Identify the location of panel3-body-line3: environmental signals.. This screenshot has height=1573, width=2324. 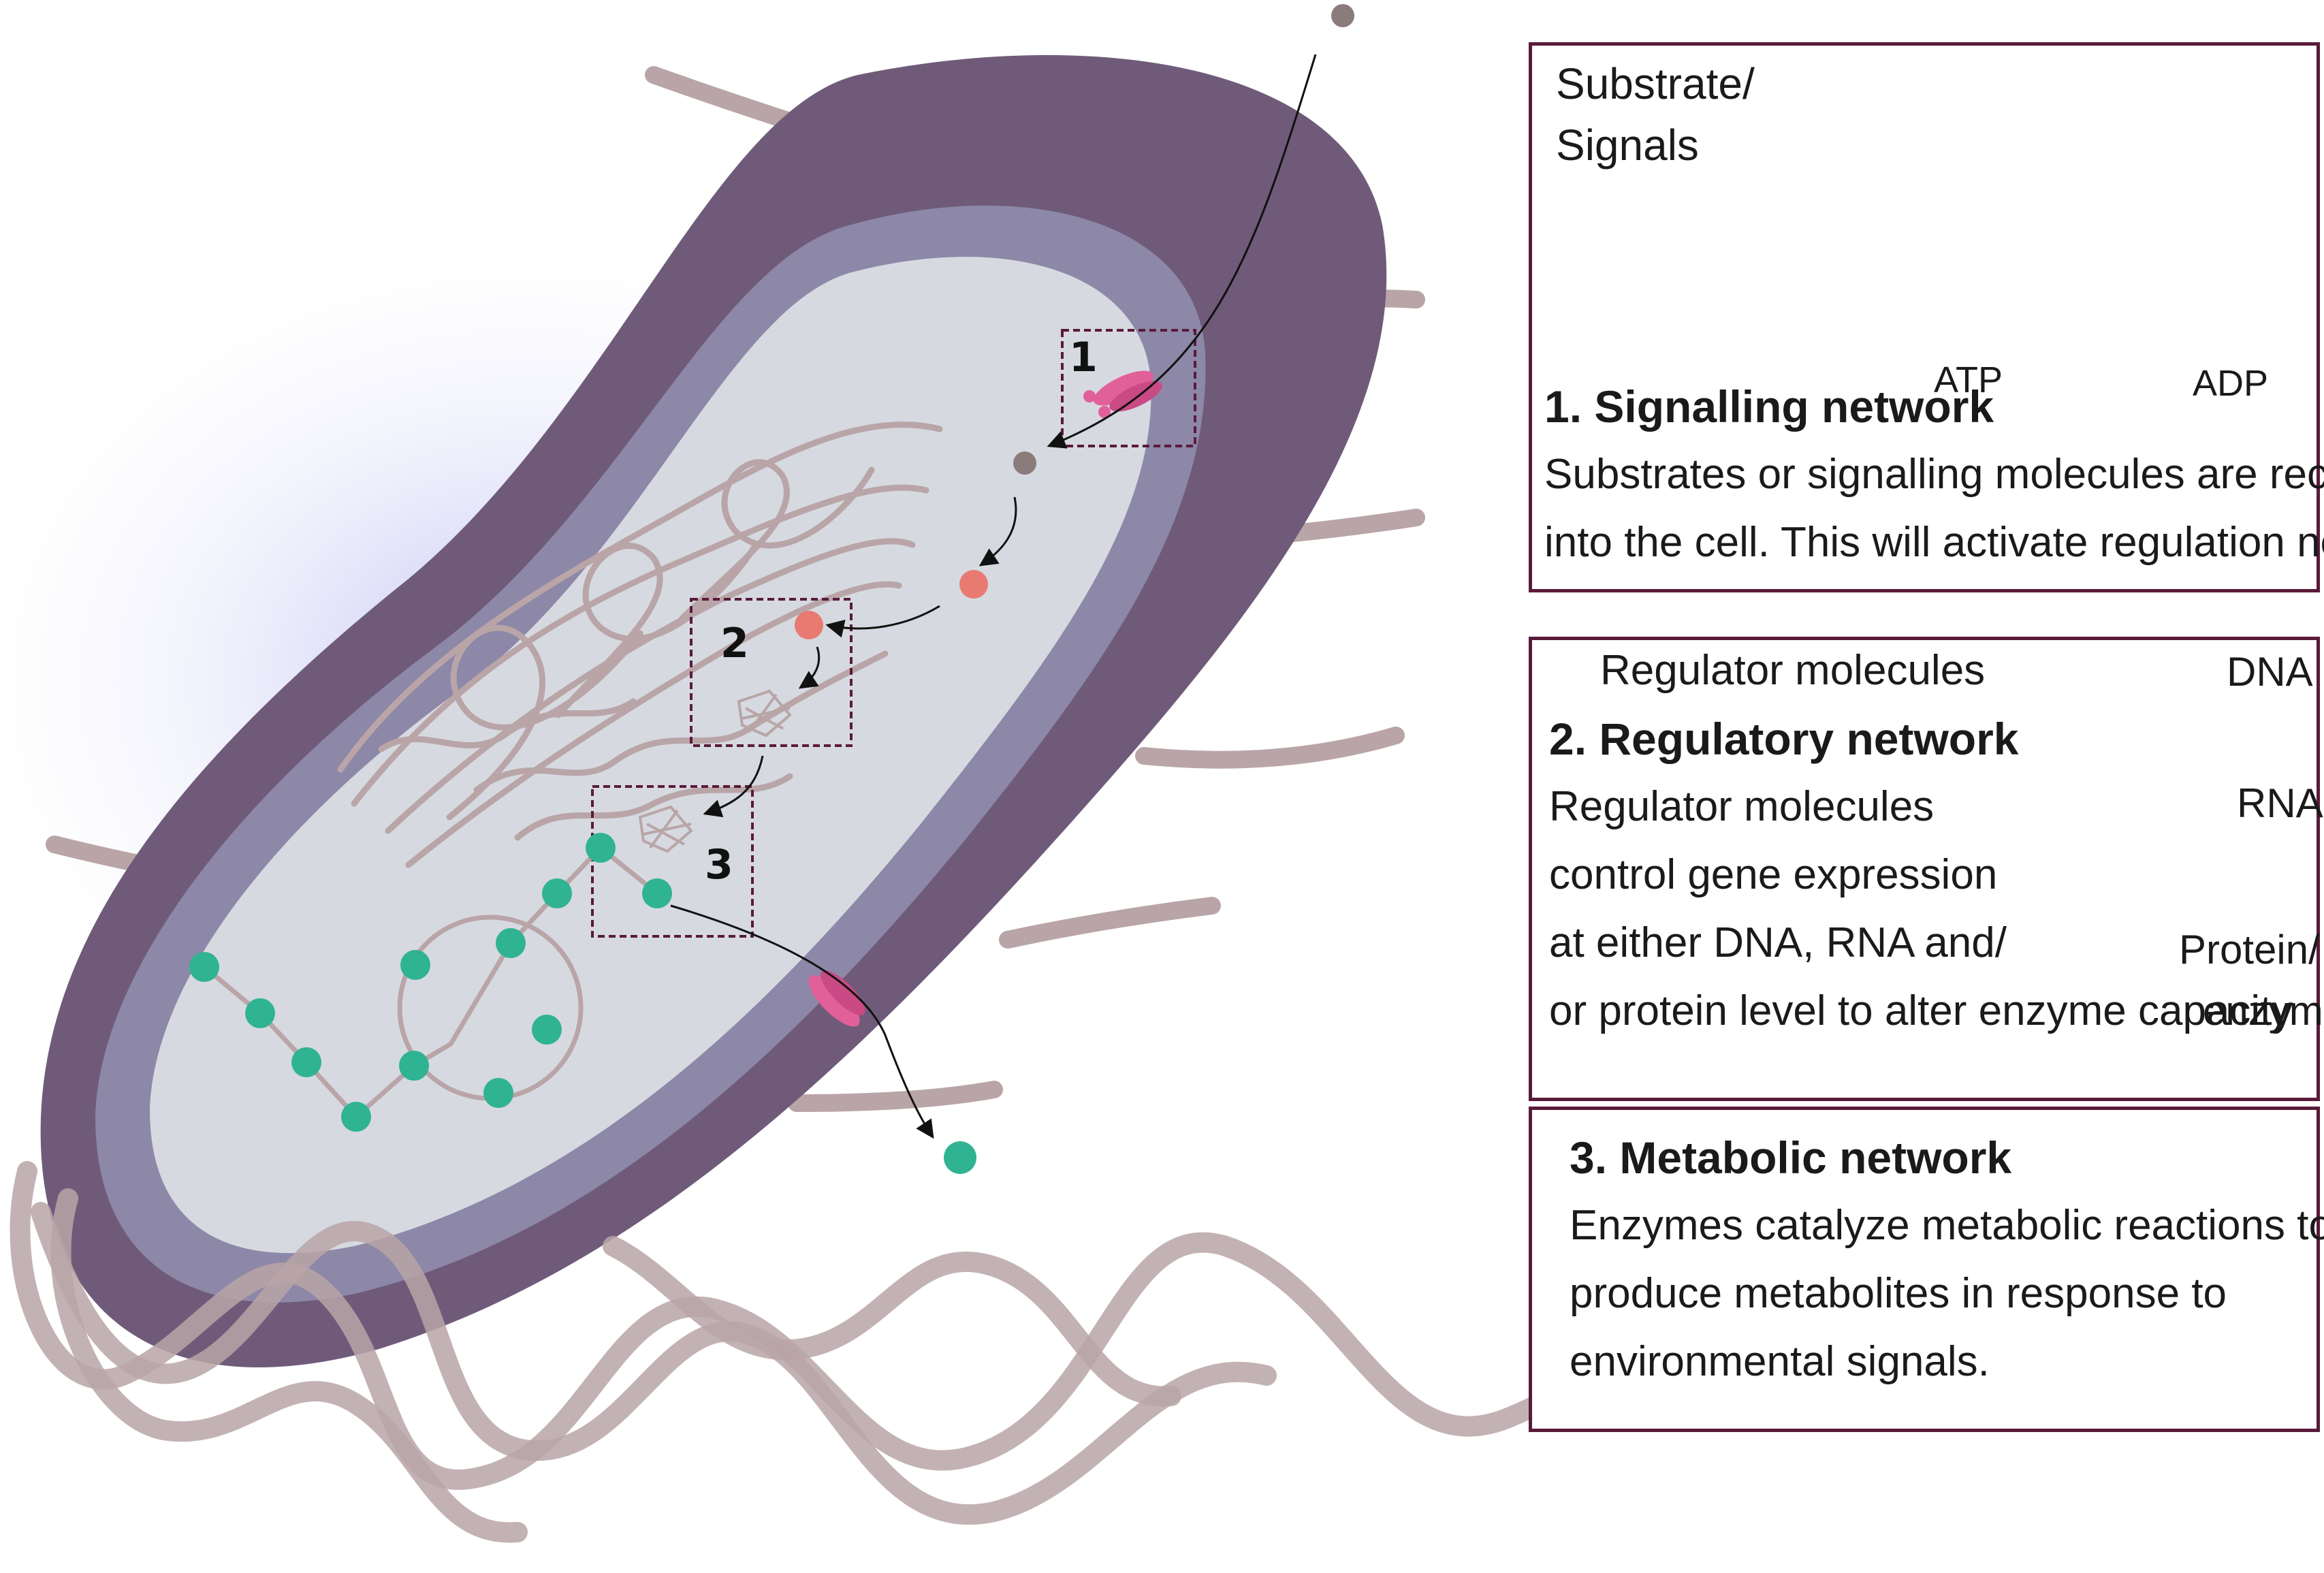
(1780, 1361).